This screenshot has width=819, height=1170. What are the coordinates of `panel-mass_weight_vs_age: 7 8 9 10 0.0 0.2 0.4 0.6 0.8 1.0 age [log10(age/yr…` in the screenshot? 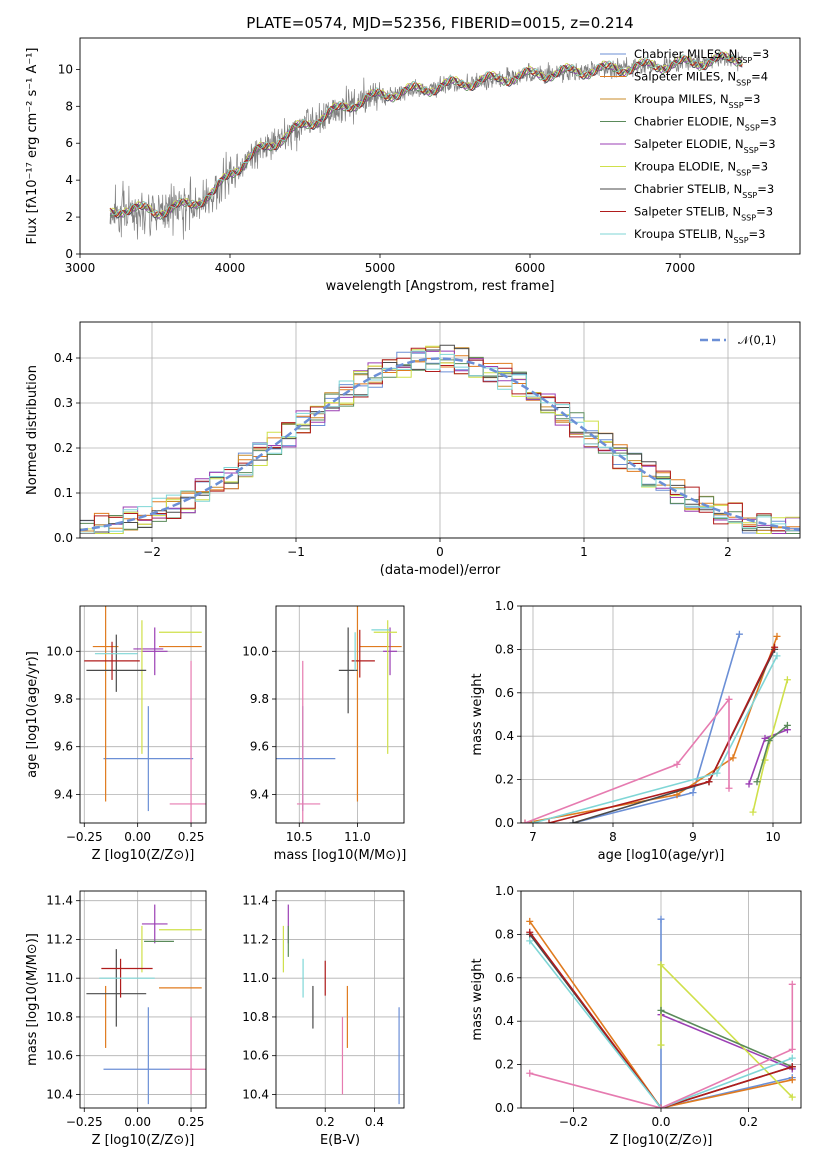 It's located at (636, 731).